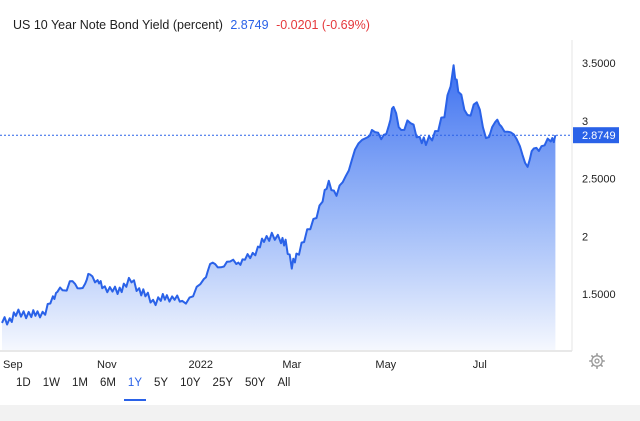 This screenshot has height=421, width=640. Describe the element at coordinates (161, 383) in the screenshot. I see `range-button-5y: 5Y` at that location.